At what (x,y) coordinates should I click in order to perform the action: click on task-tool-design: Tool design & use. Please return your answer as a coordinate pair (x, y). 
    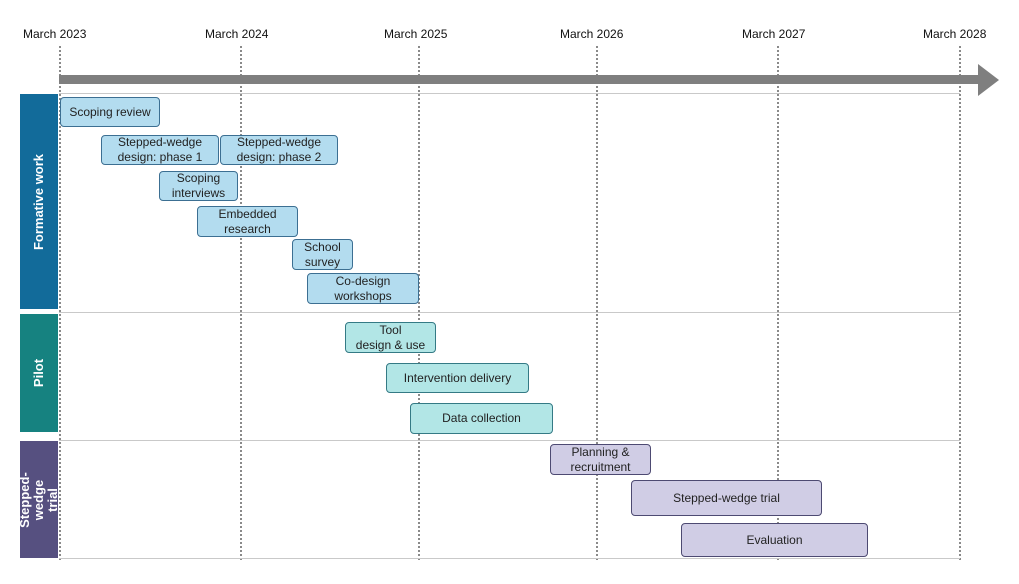
    Looking at the image, I should click on (390, 337).